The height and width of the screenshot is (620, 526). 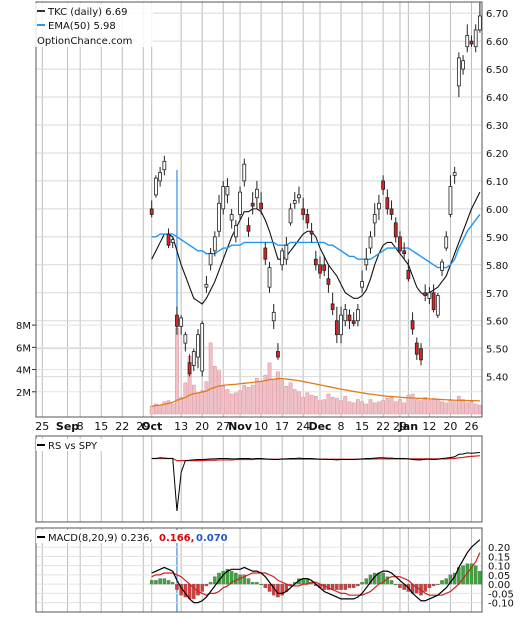 I want to click on macd-line, so click(x=316, y=571).